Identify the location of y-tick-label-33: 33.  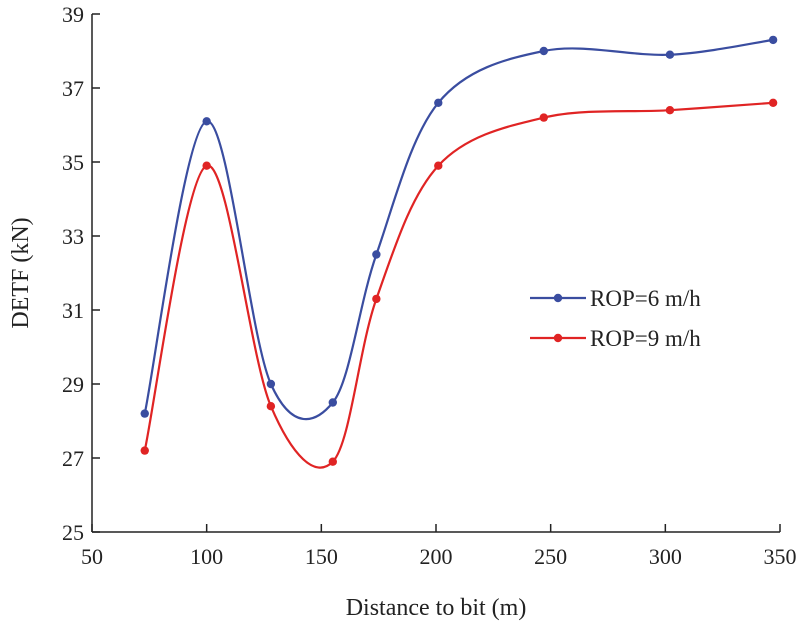
(73, 236).